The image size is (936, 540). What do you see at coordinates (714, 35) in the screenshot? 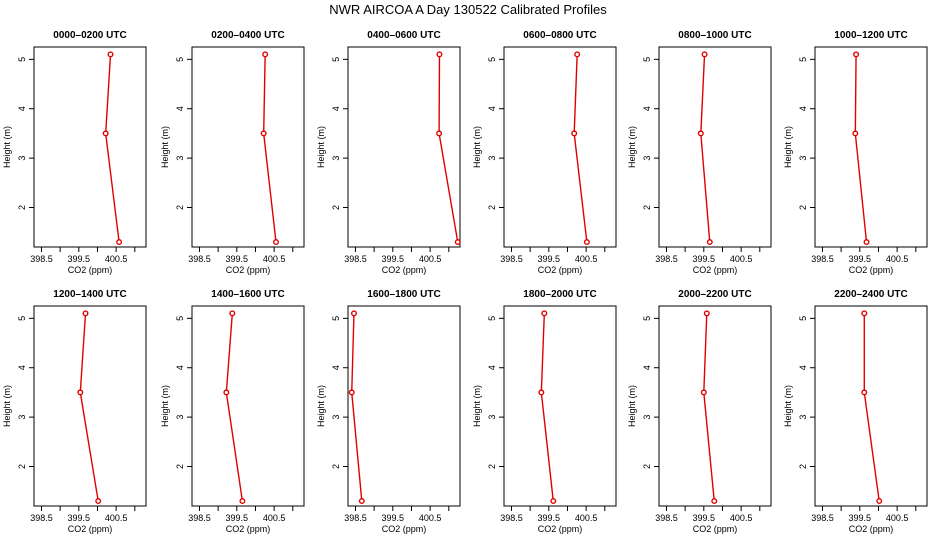
I see `panel-title: 0800–1000 UTC` at bounding box center [714, 35].